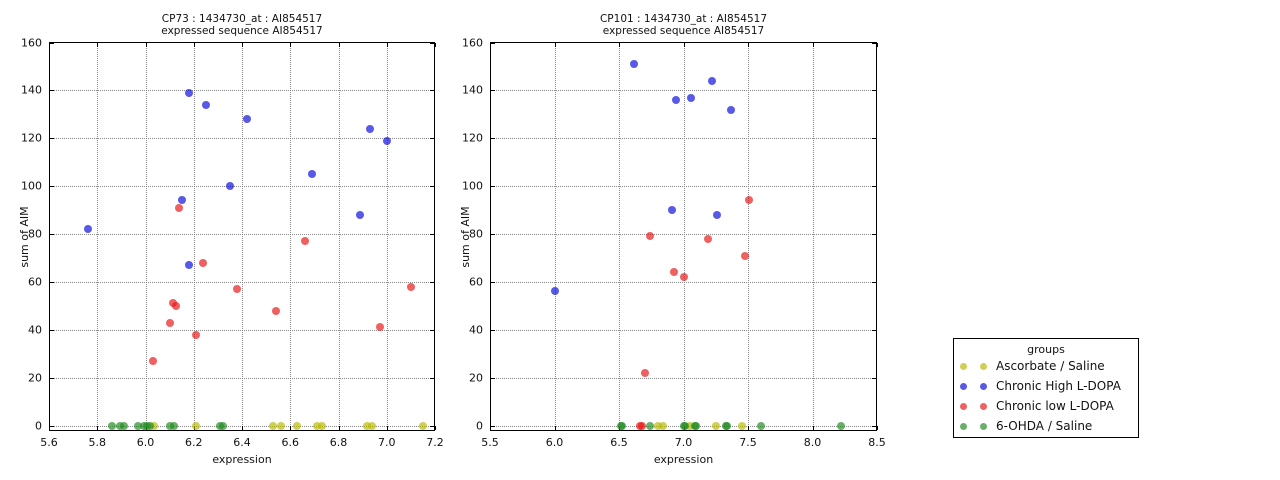 The height and width of the screenshot is (480, 1280). I want to click on x-tick-label: 8.5, so click(877, 442).